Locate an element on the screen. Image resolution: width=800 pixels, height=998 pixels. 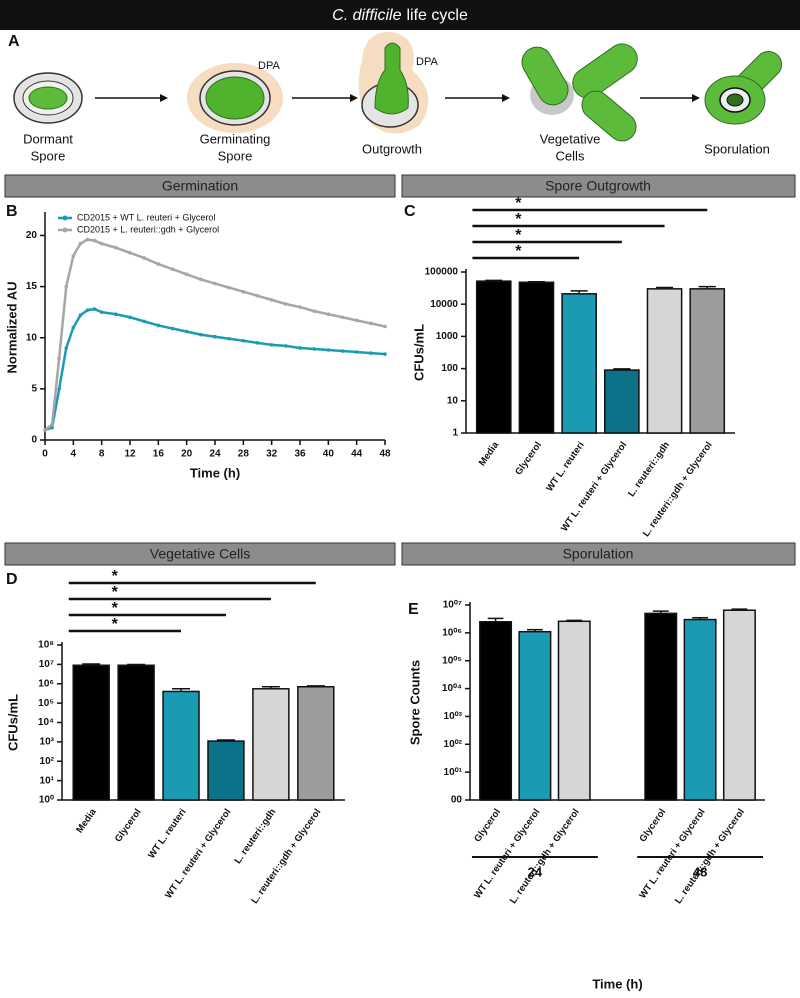
y-tick-label: 10⁰ is located at coordinates (46, 800).